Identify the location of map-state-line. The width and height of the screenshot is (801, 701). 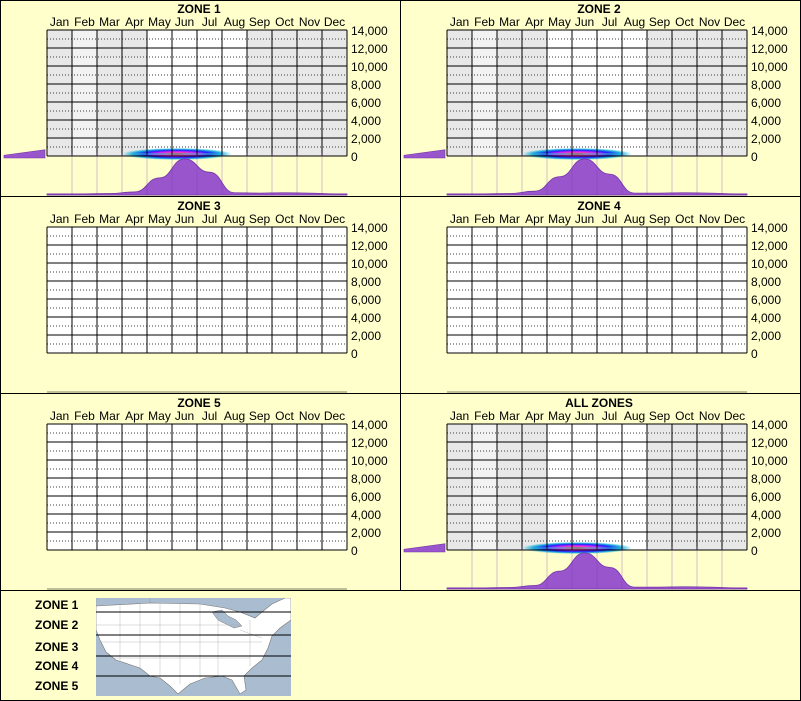
(251, 634).